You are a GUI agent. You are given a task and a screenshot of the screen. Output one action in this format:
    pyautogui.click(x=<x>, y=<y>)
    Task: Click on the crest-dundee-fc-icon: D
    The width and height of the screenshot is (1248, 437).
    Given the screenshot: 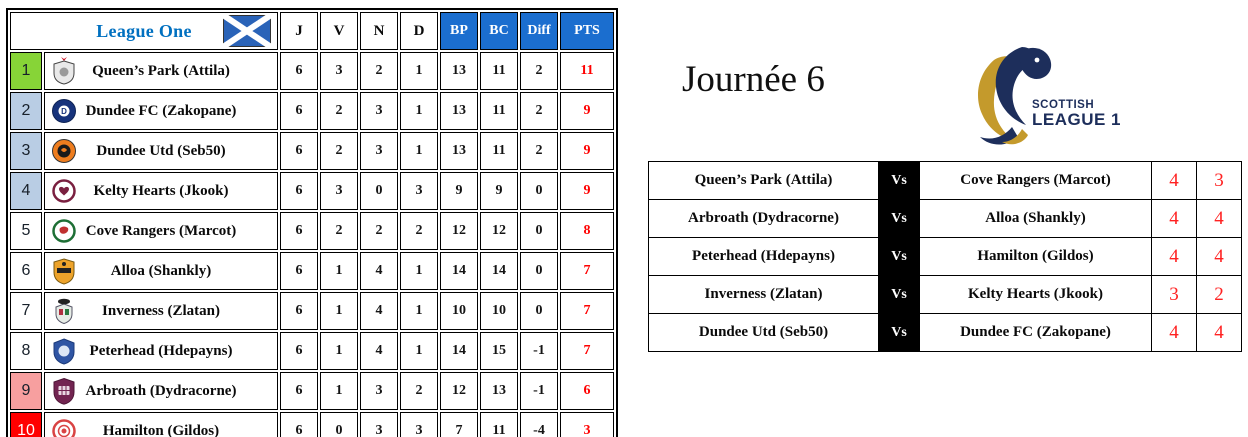 What is the action you would take?
    pyautogui.click(x=64, y=111)
    